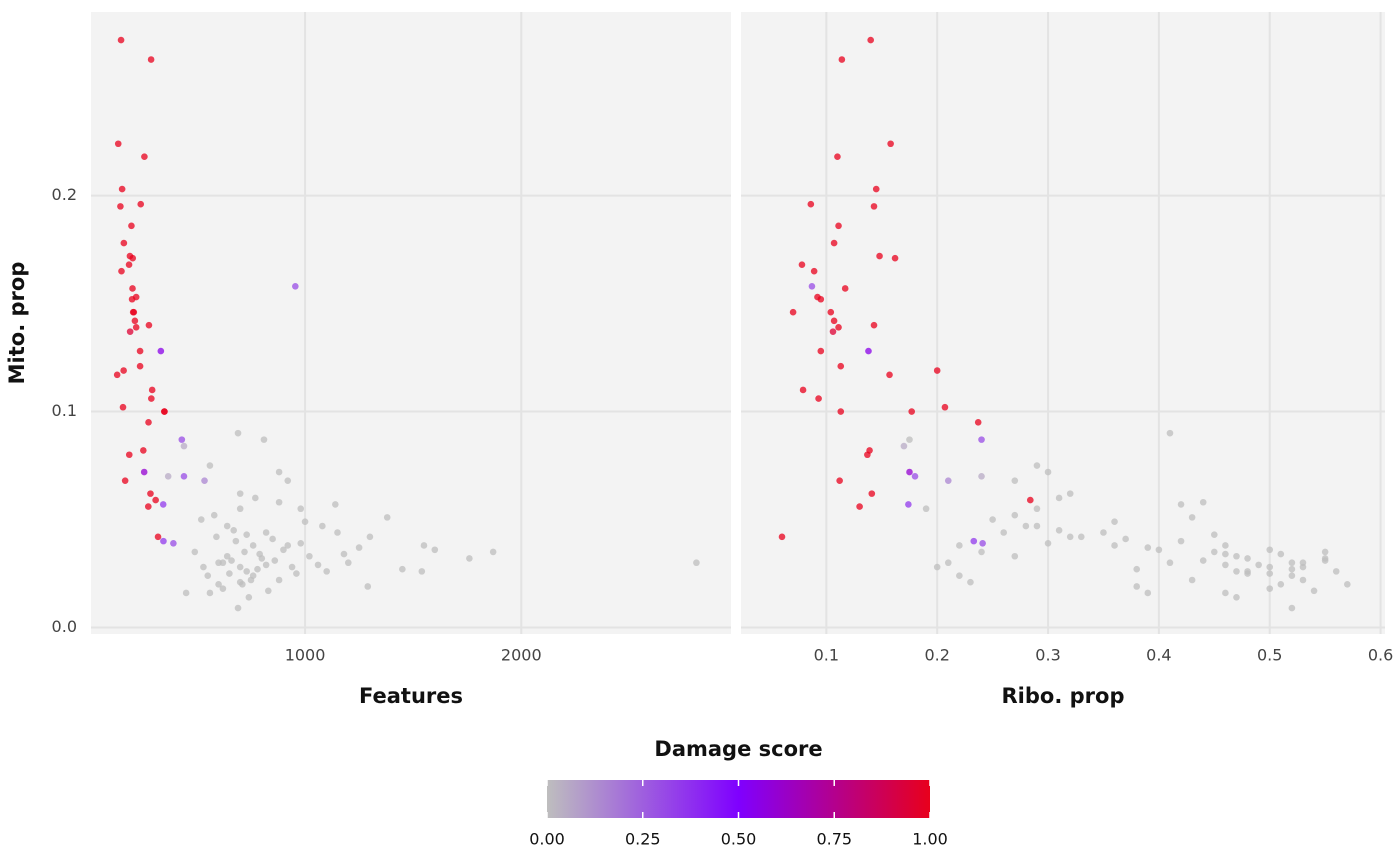 This screenshot has width=1400, height=865. I want to click on x-tick-label: 0.4, so click(1158, 655).